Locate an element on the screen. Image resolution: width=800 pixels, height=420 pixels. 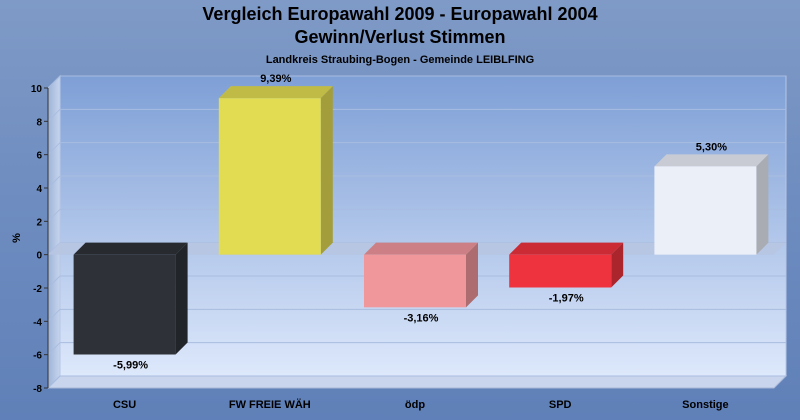
chart-subtitle: Gewinn/Verlust Stimmen is located at coordinates (400, 37).